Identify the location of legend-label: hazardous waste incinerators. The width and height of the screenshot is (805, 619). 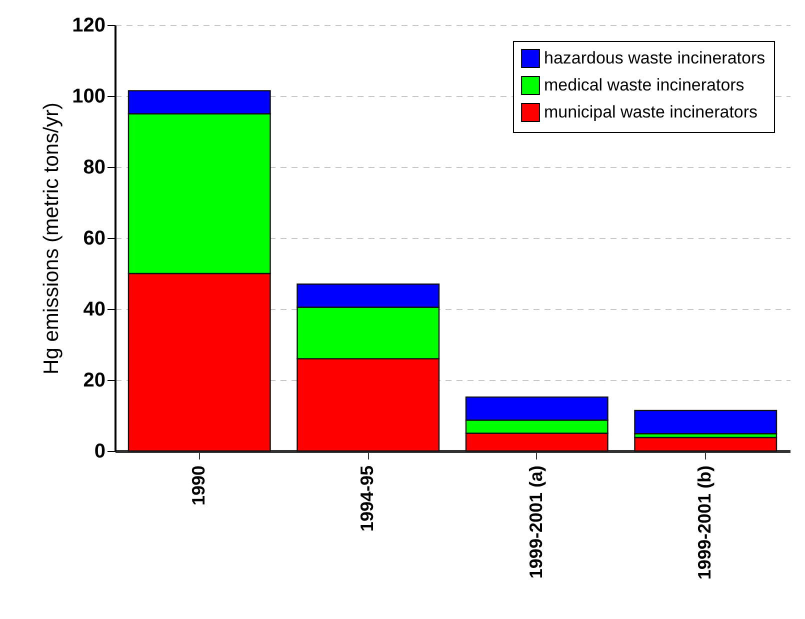
(655, 58).